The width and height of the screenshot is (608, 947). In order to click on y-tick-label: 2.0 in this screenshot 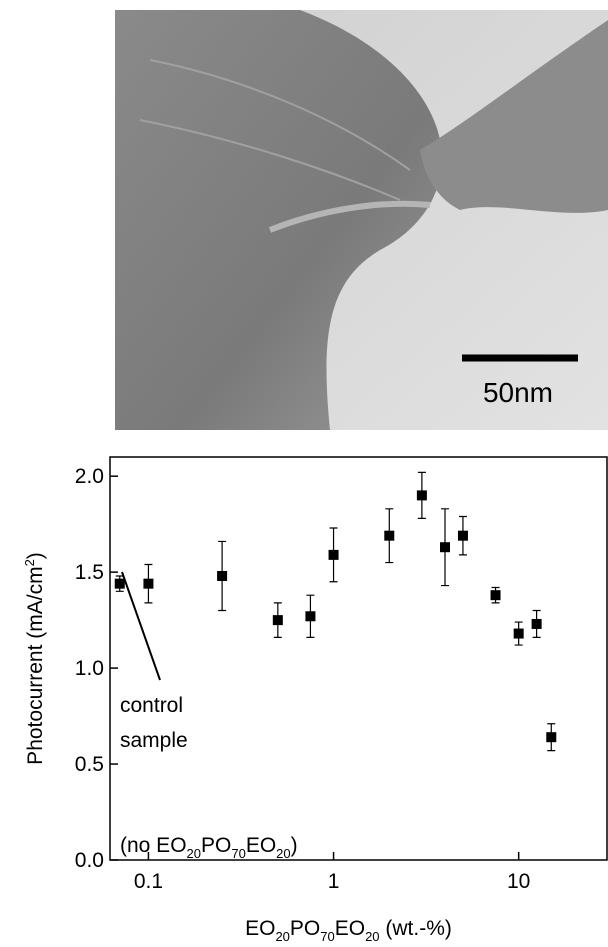, I will do `click(89, 476)`.